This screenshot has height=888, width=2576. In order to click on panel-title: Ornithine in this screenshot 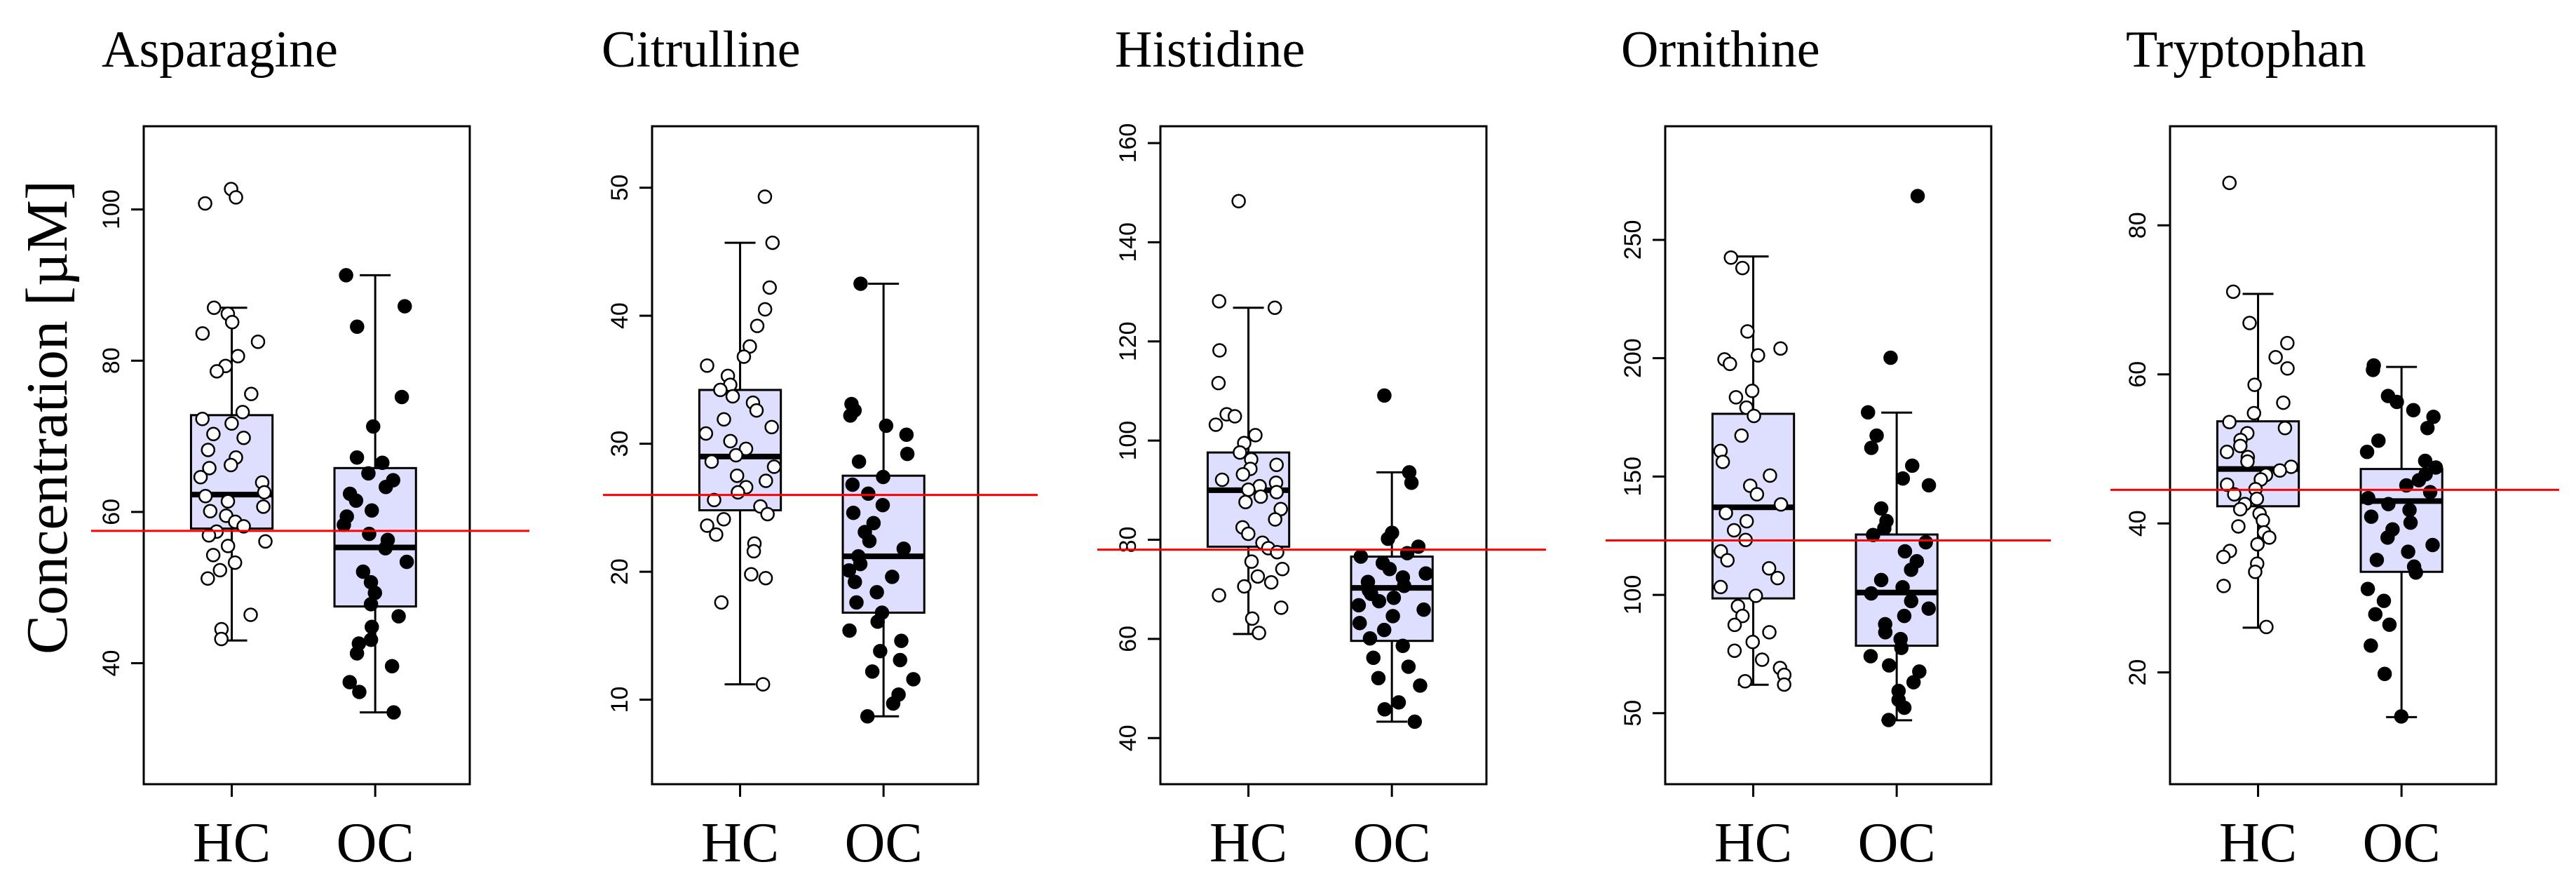, I will do `click(1720, 50)`.